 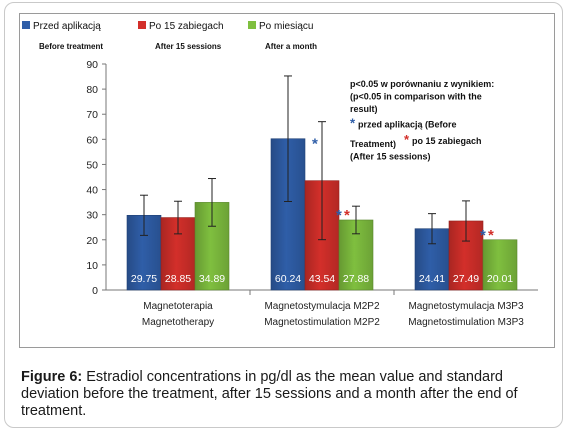 I want to click on data-label: 27.49, so click(x=466, y=279).